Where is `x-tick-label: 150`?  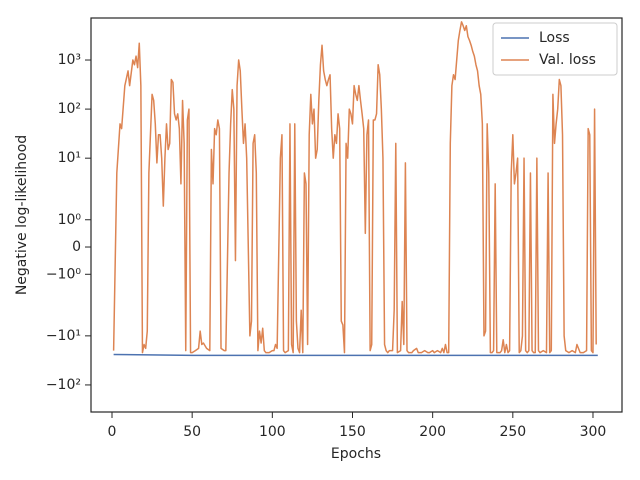
x-tick-label: 150 is located at coordinates (352, 432).